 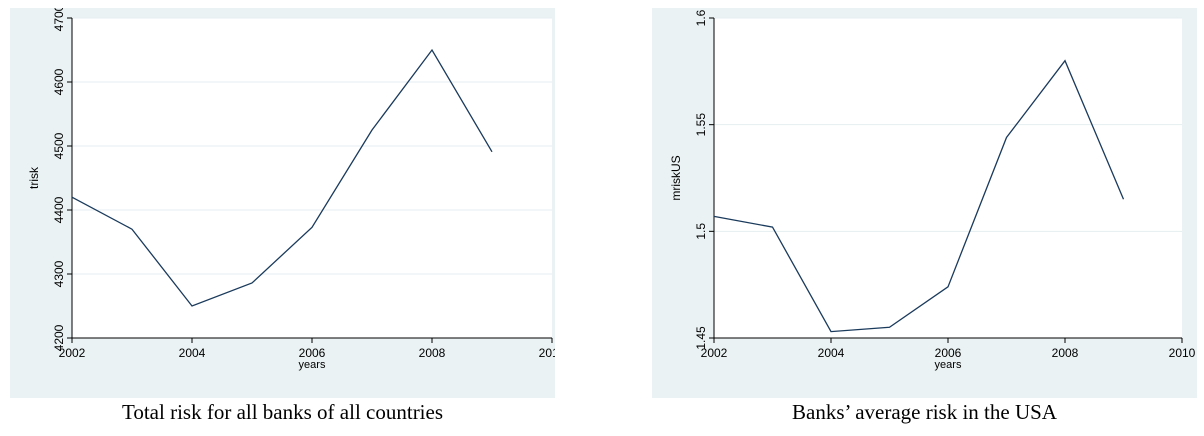 I want to click on y-tick-label: 1.6, so click(x=701, y=17).